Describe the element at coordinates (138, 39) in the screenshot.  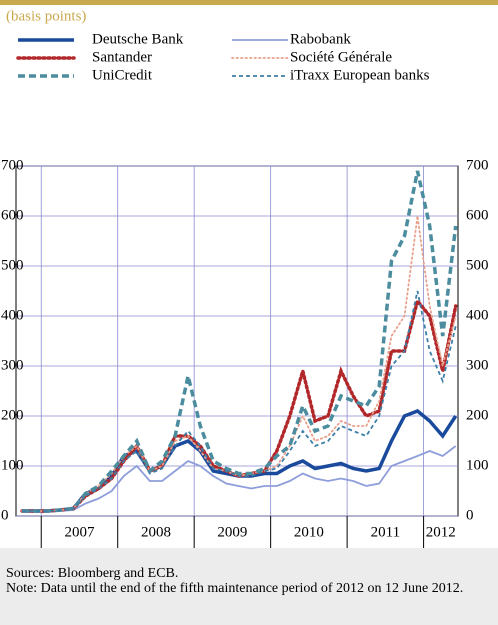
I see `legend-label: Deutsche Bank` at that location.